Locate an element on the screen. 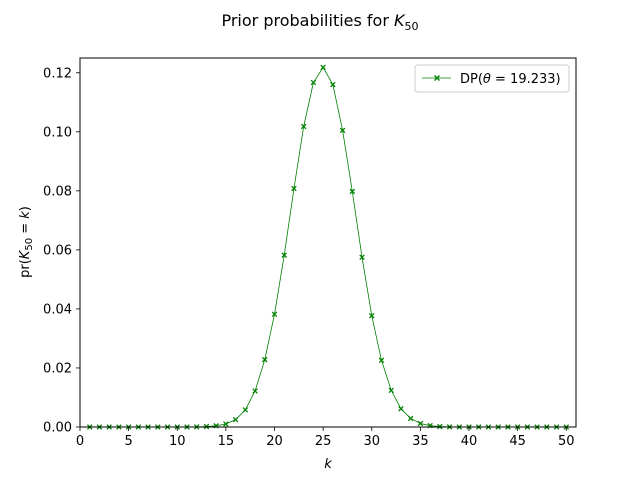 Image resolution: width=640 pixels, height=480 pixels. x-tick-label: 0 is located at coordinates (80, 441).